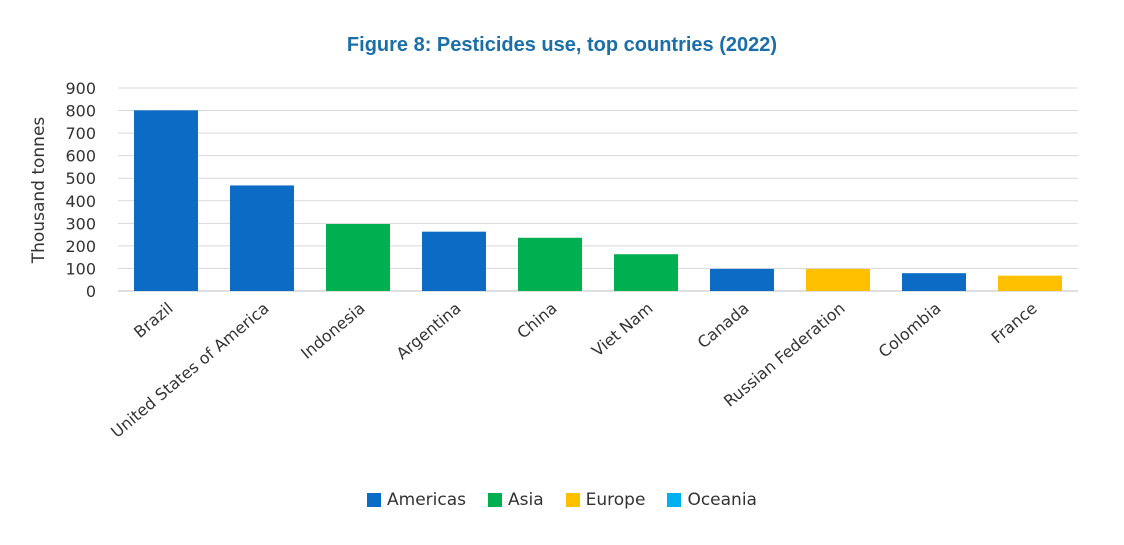 This screenshot has height=545, width=1124. Describe the element at coordinates (562, 500) in the screenshot. I see `legend: Americas Asia Europe Oceania` at that location.